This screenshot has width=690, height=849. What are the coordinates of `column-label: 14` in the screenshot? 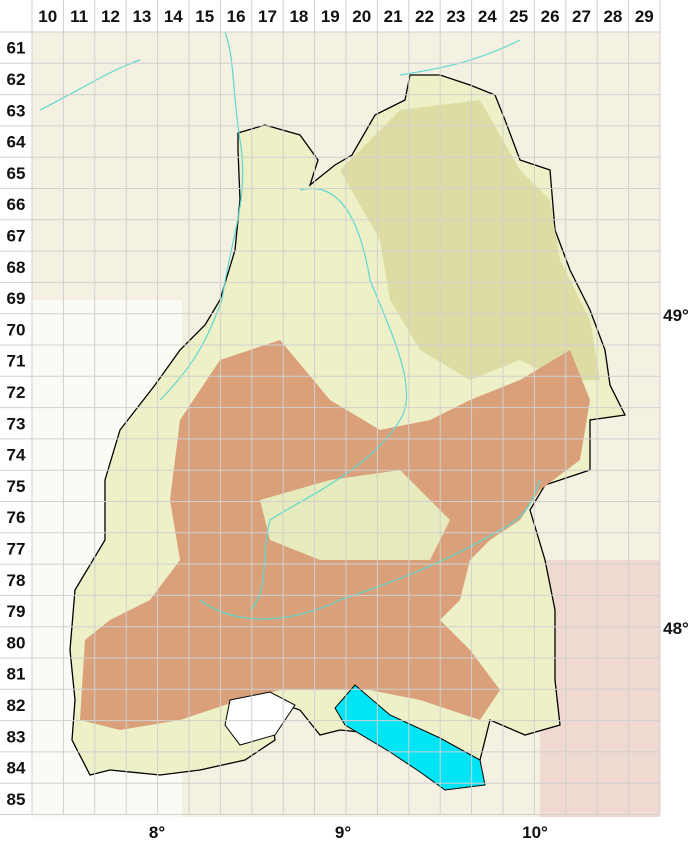 It's located at (173, 16).